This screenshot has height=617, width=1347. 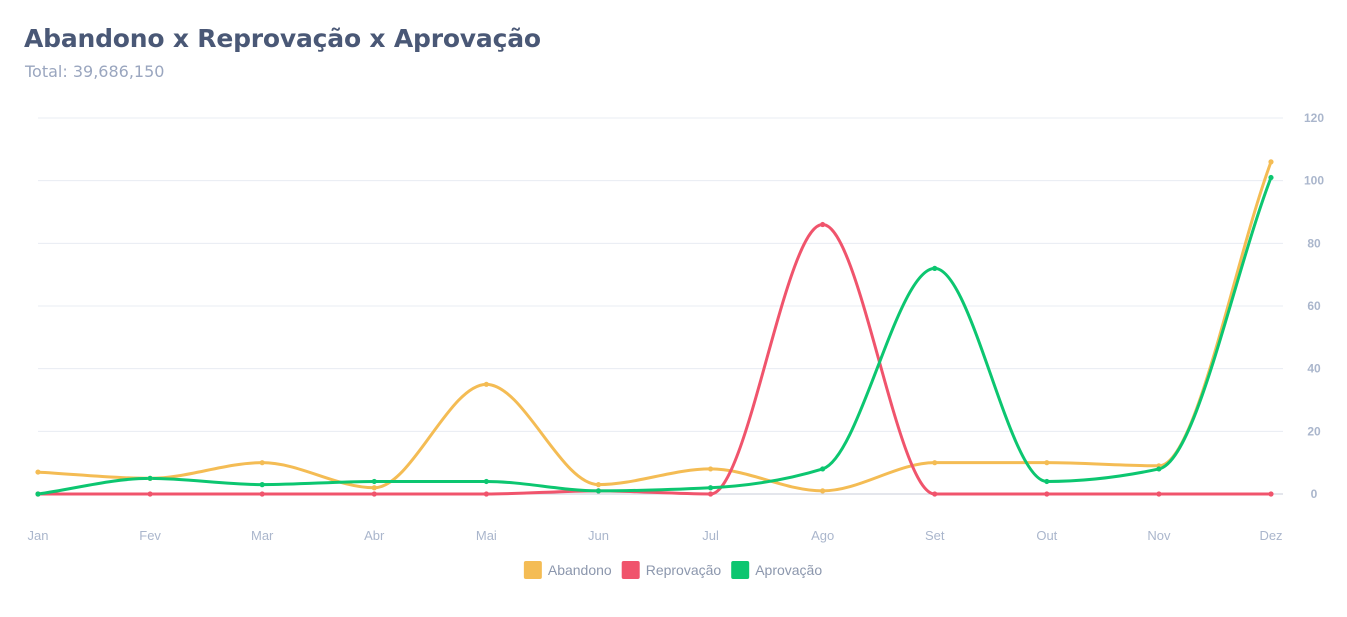 I want to click on x-axis-labels: Jan Fev Mar Abr Mai Jun Jul Ago Set Out Nov Dez, so click(x=655, y=535).